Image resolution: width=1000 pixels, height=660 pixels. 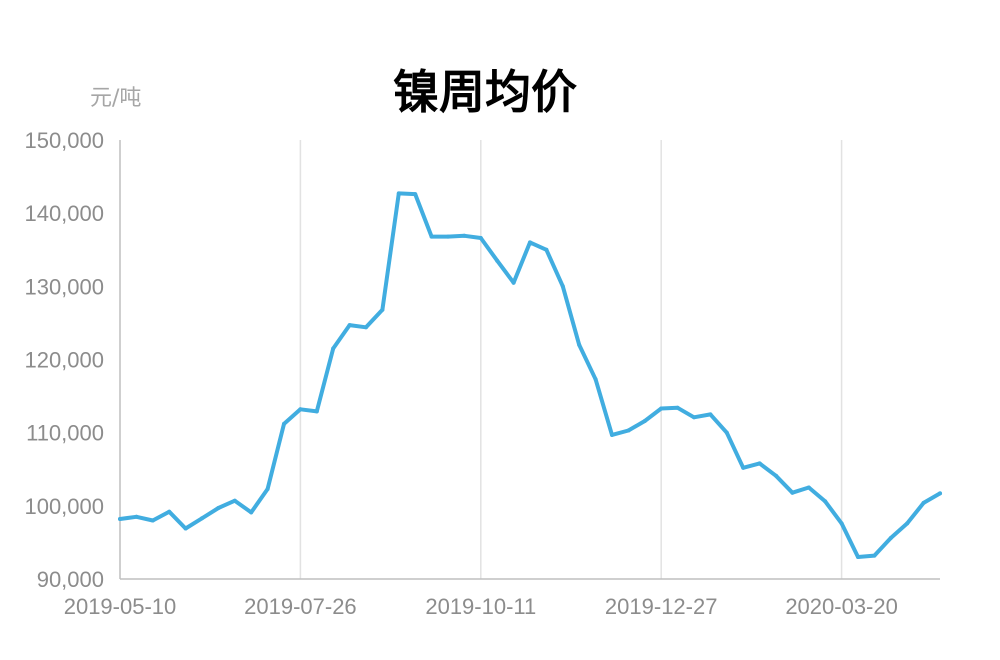 I want to click on x-tick-label: 2020-03-20, so click(x=841, y=606).